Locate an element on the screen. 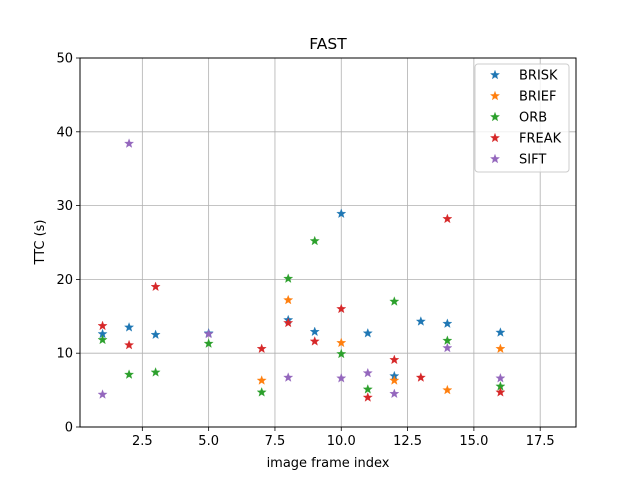 The image size is (640, 480). legend-item-sift: SIFT is located at coordinates (518, 160).